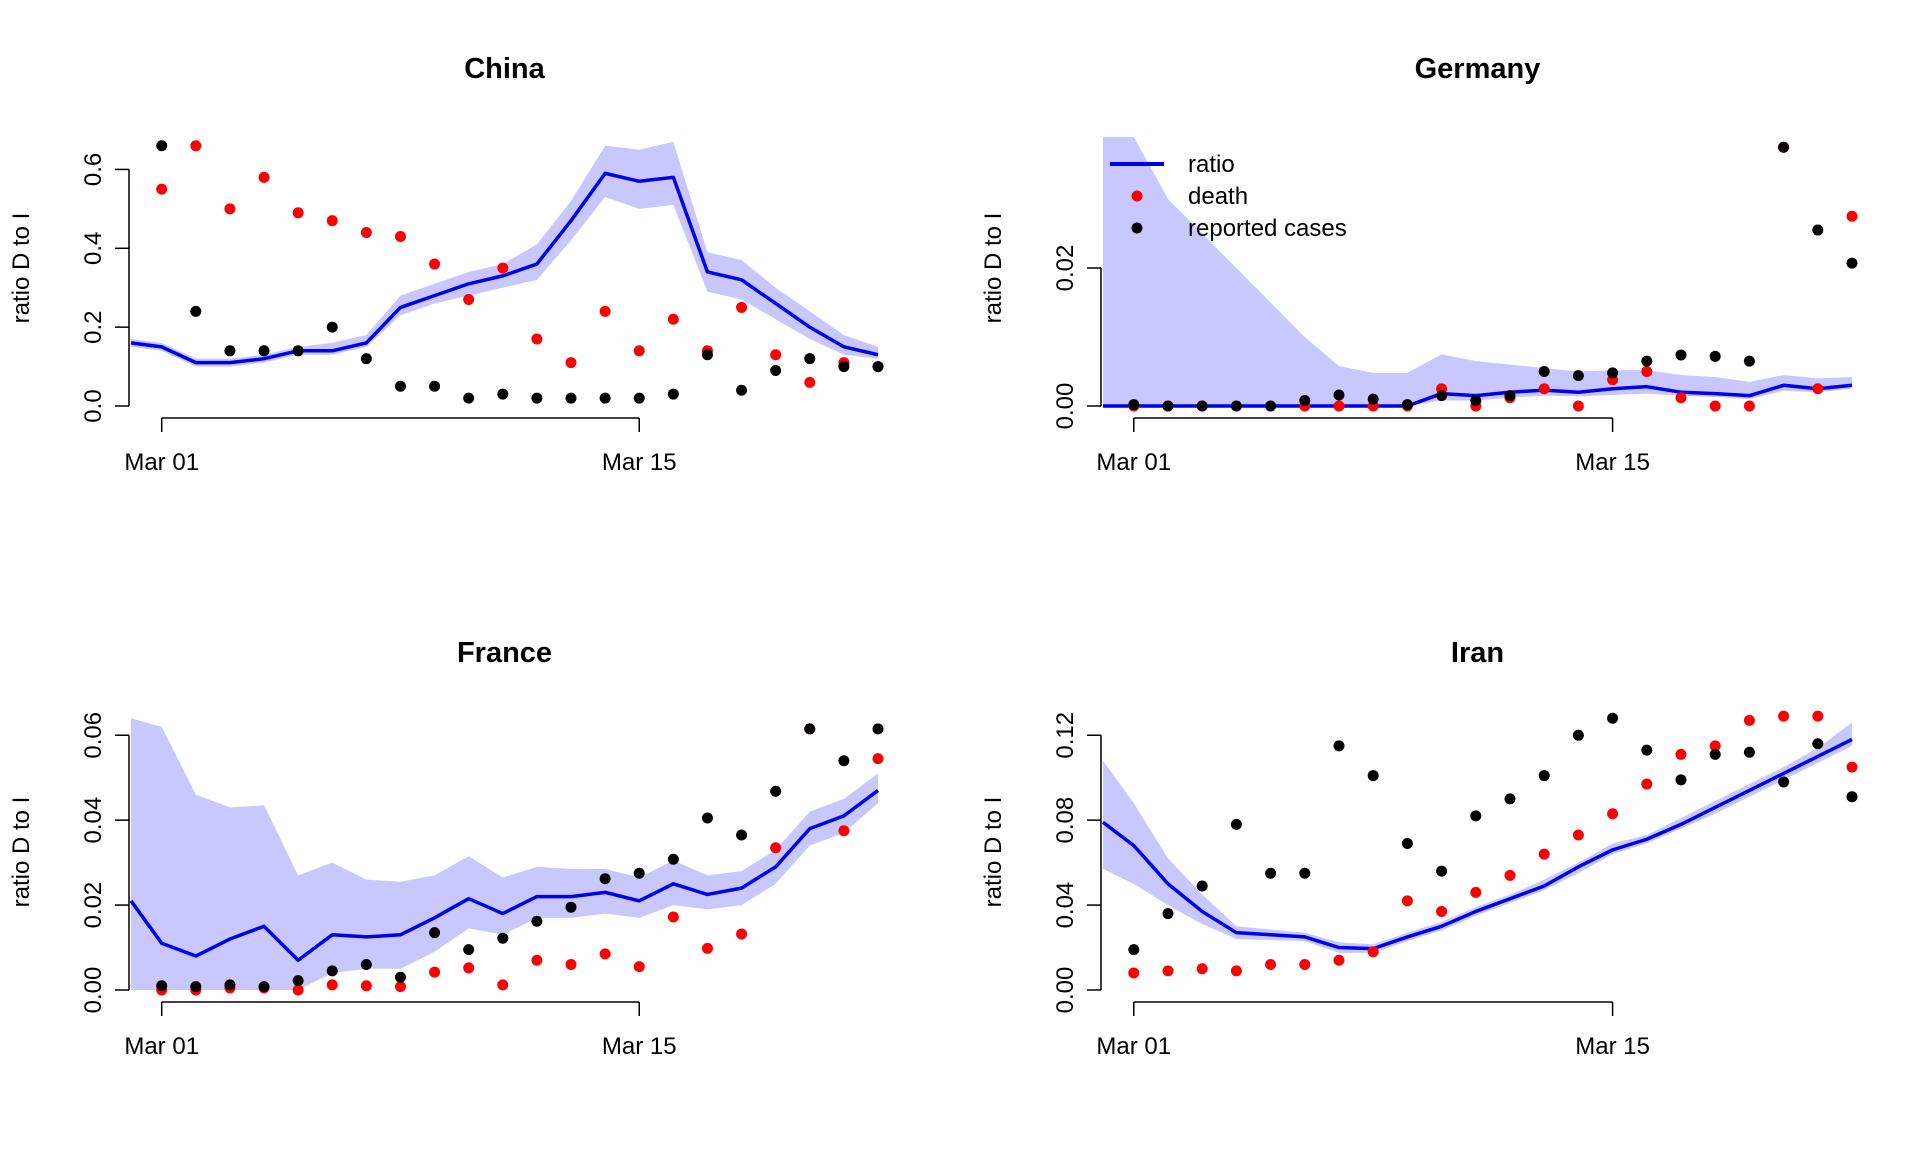 This screenshot has width=1920, height=1152. I want to click on y-tick-label: 0.02, so click(1065, 268).